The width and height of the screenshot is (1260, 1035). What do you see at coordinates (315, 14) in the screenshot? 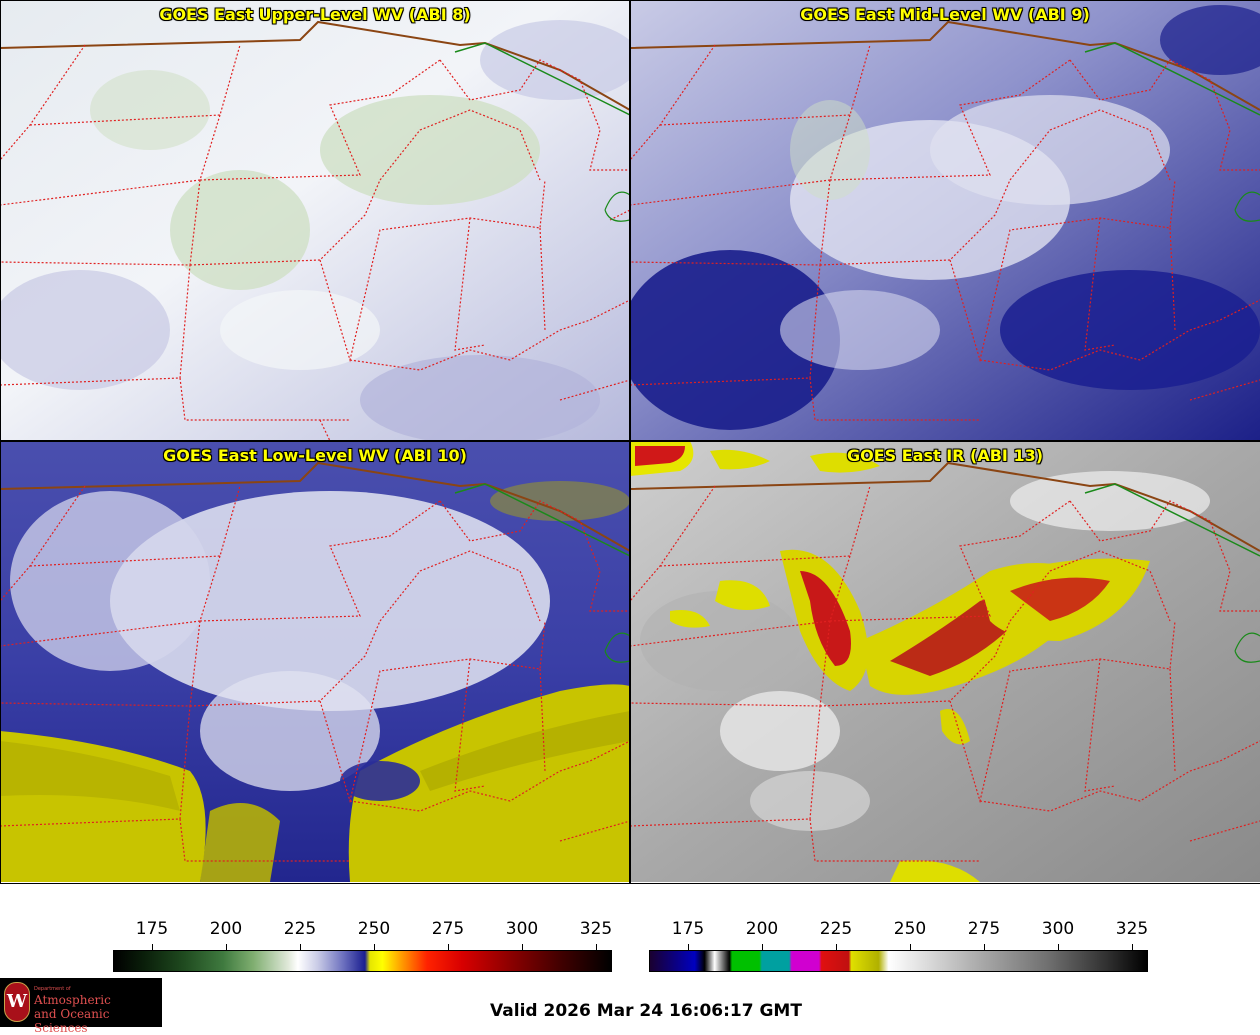
I see `panel-title: GOES East Upper-Level WV (ABI 8)` at bounding box center [315, 14].